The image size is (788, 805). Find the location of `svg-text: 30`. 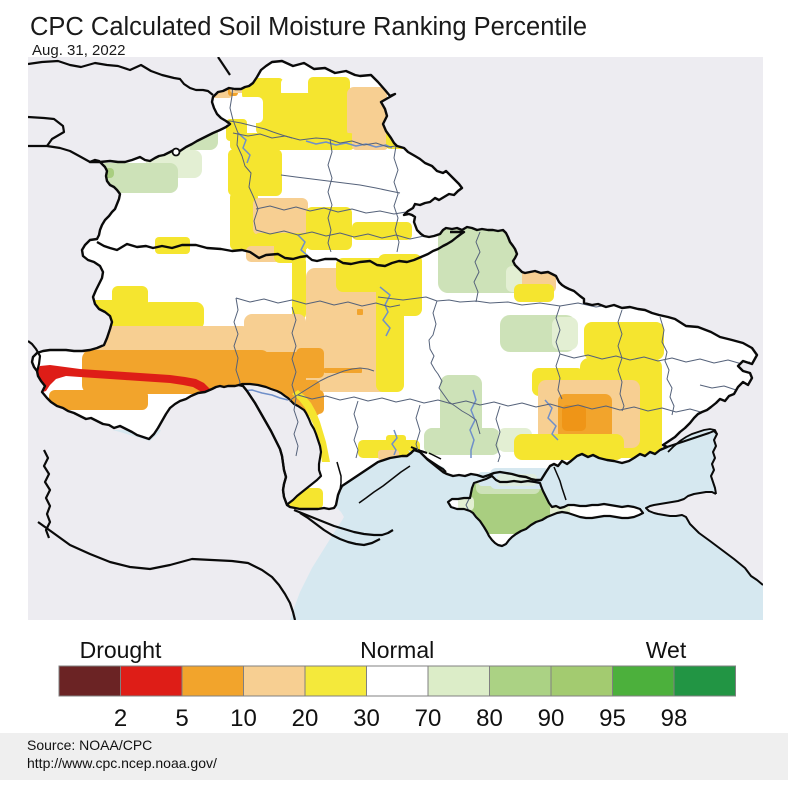

svg-text: 30 is located at coordinates (366, 718).